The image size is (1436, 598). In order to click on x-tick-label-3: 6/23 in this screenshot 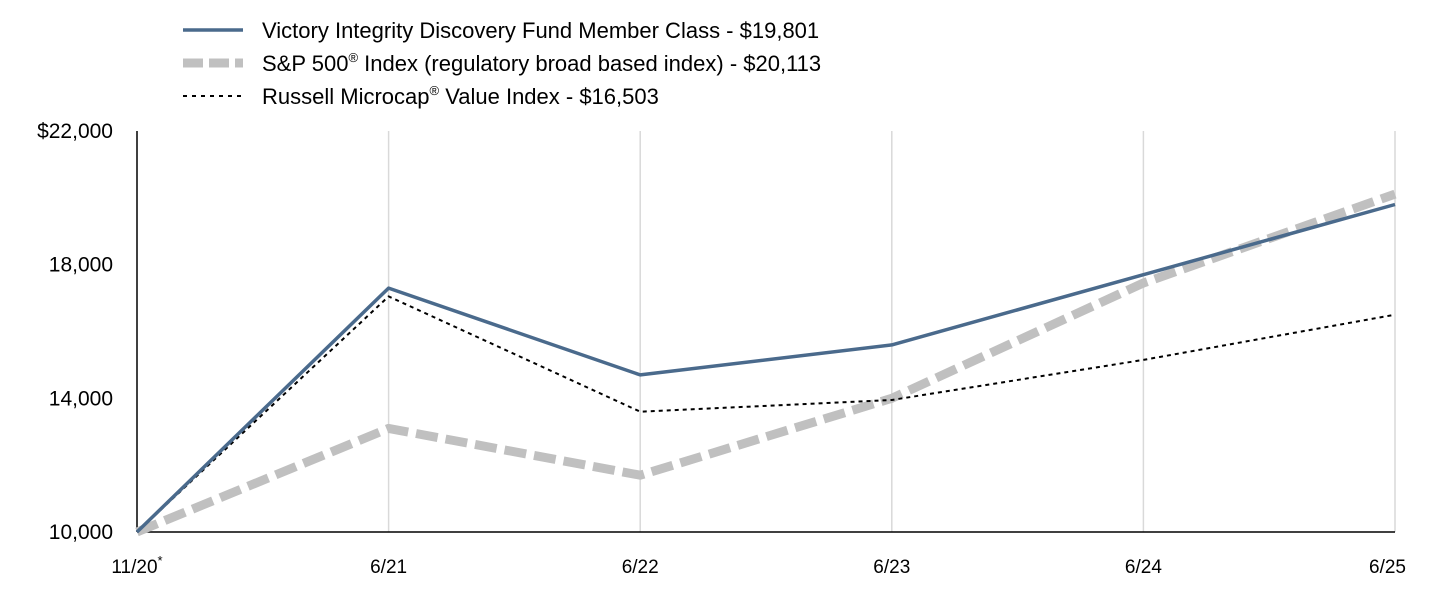, I will do `click(891, 567)`.